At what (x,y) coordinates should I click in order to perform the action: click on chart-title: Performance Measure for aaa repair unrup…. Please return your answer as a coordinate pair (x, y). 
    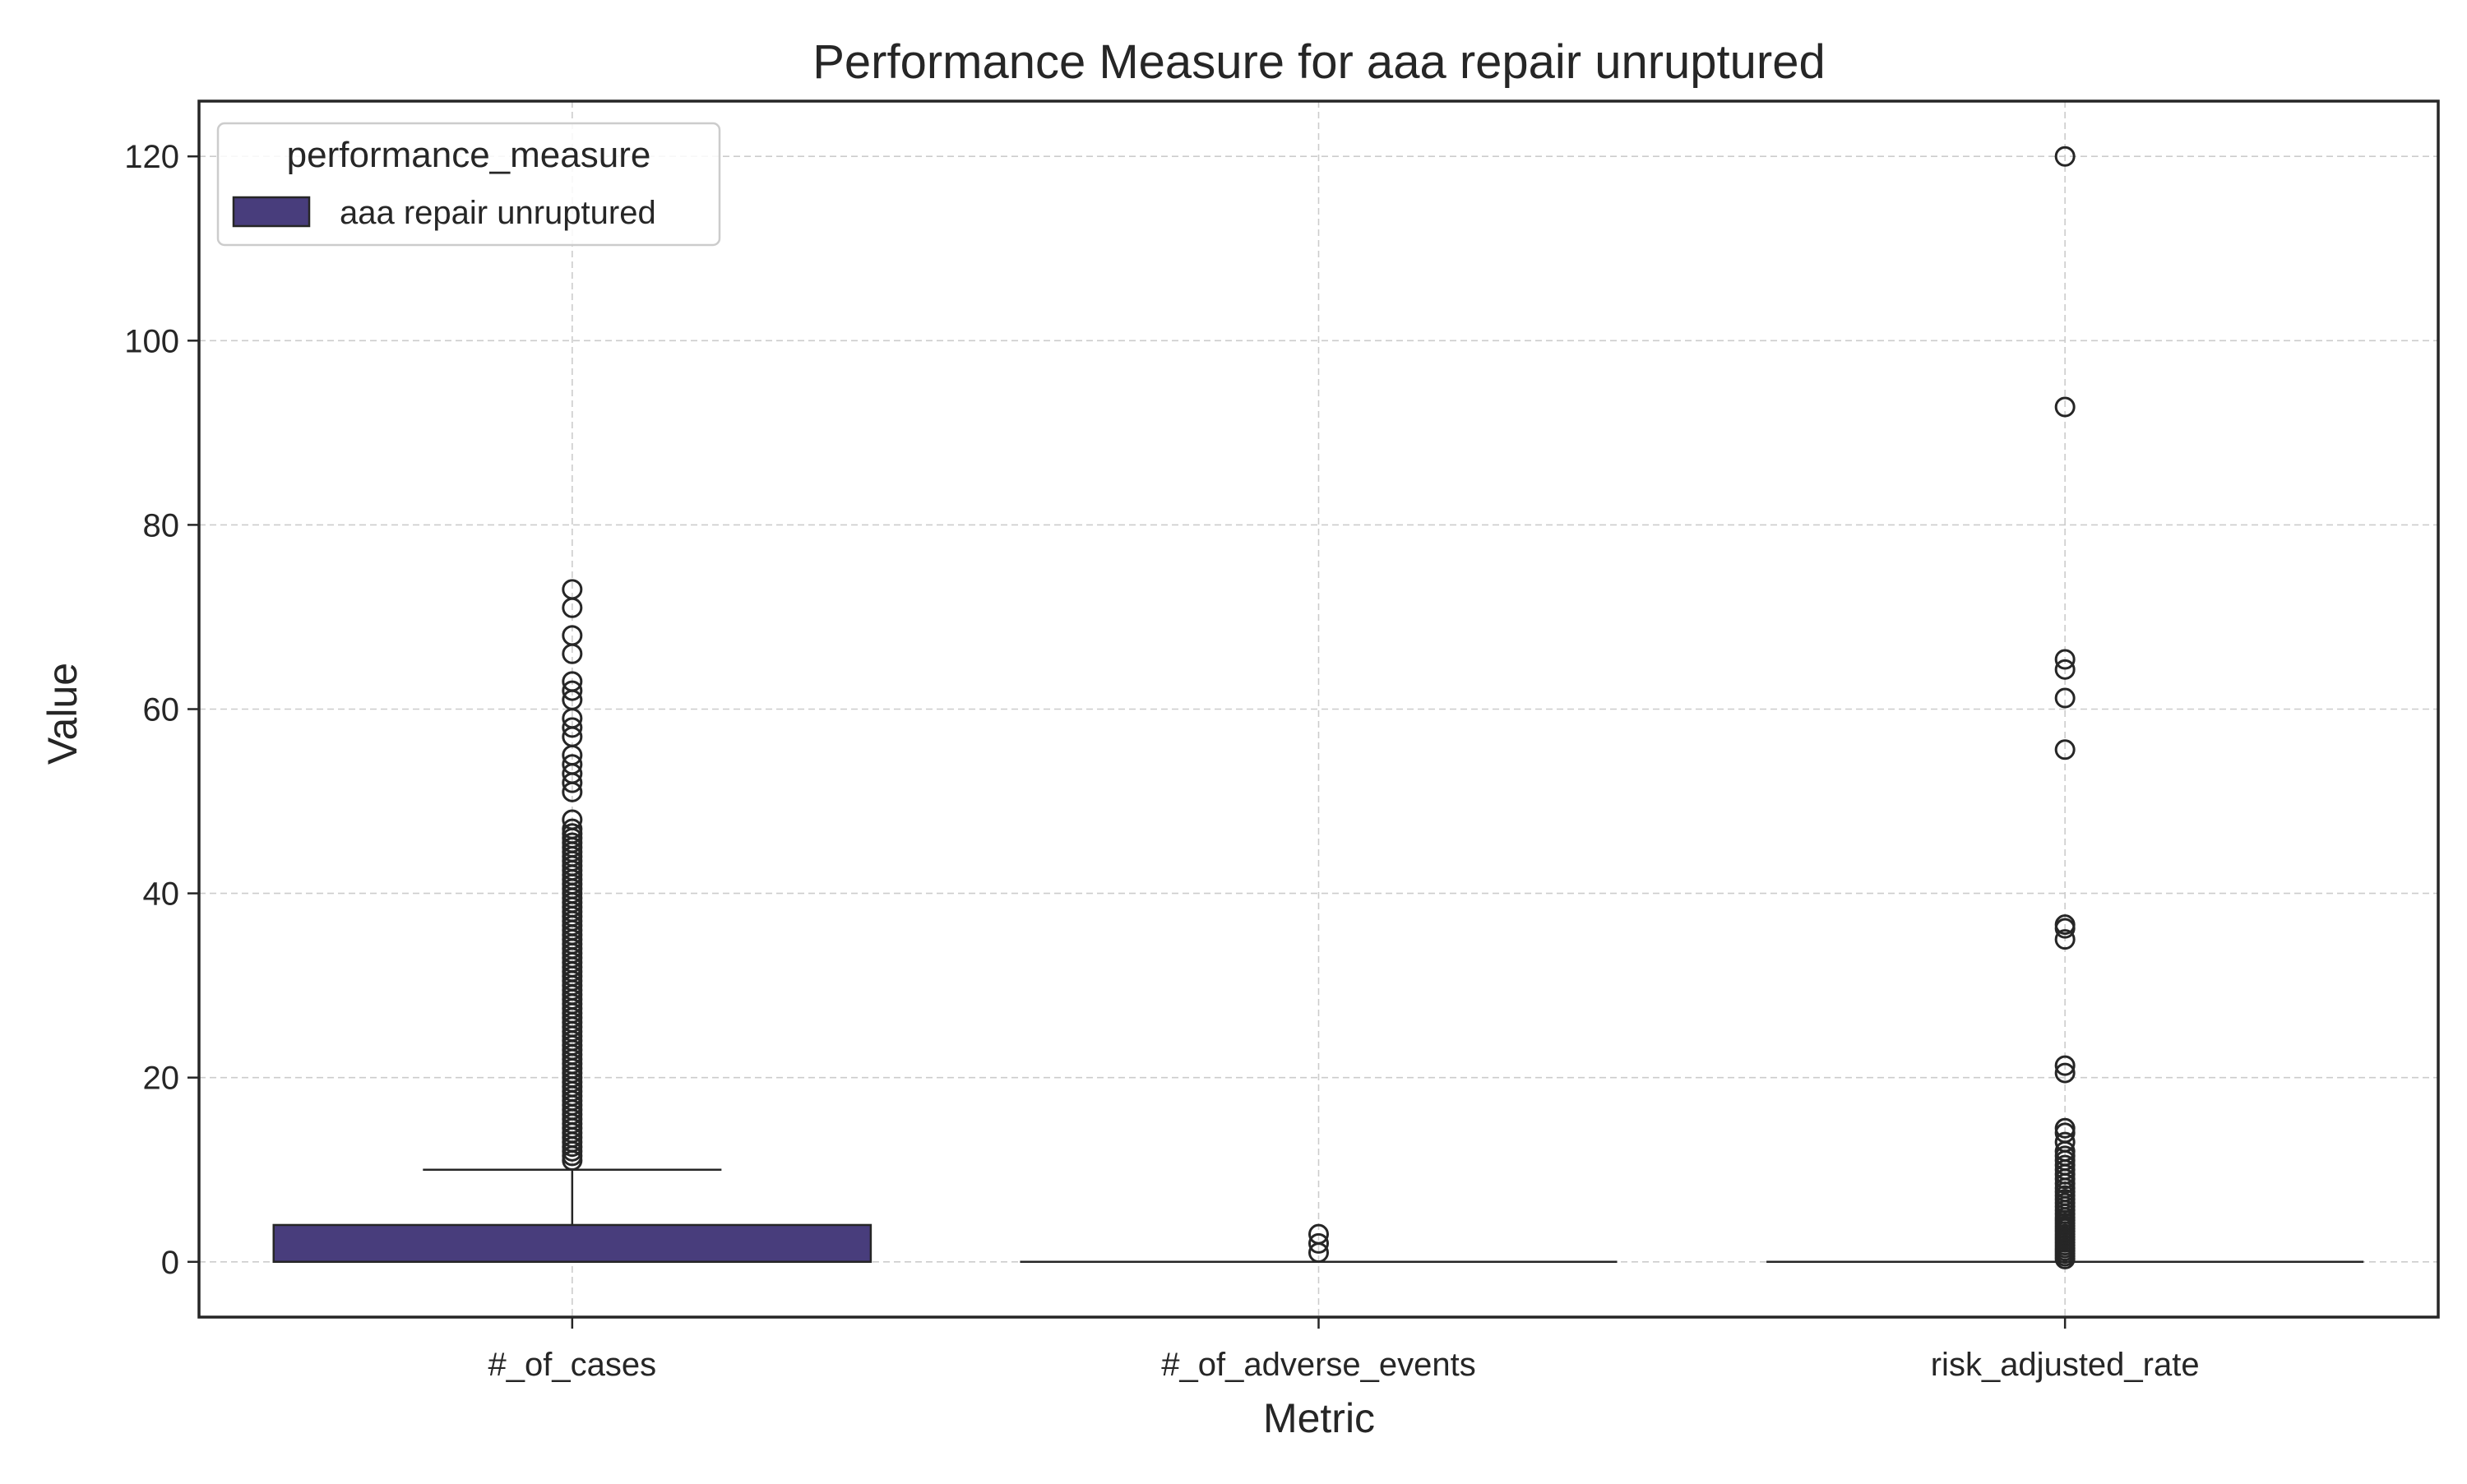
    Looking at the image, I should click on (1319, 62).